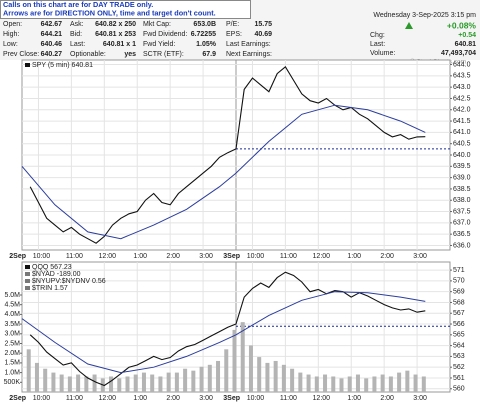 This screenshot has width=480, height=411. What do you see at coordinates (12, 24) in the screenshot?
I see `quote-label: Open:` at bounding box center [12, 24].